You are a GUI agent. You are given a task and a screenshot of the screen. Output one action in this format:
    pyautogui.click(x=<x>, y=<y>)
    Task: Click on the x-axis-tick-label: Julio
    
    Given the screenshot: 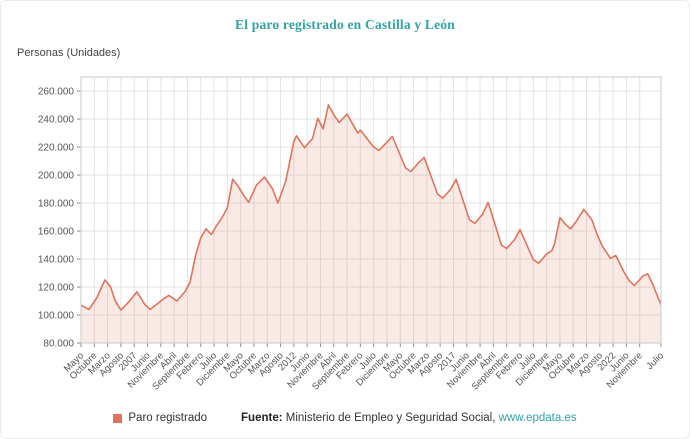 What is the action you would take?
    pyautogui.click(x=656, y=361)
    